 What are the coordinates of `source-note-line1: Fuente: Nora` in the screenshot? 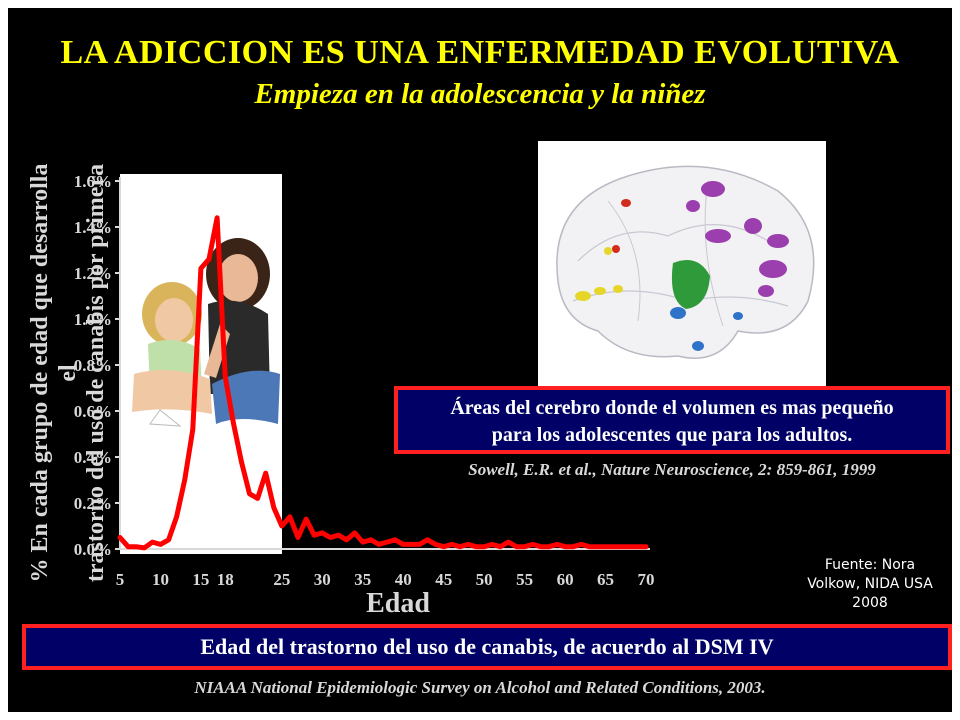 It's located at (870, 565).